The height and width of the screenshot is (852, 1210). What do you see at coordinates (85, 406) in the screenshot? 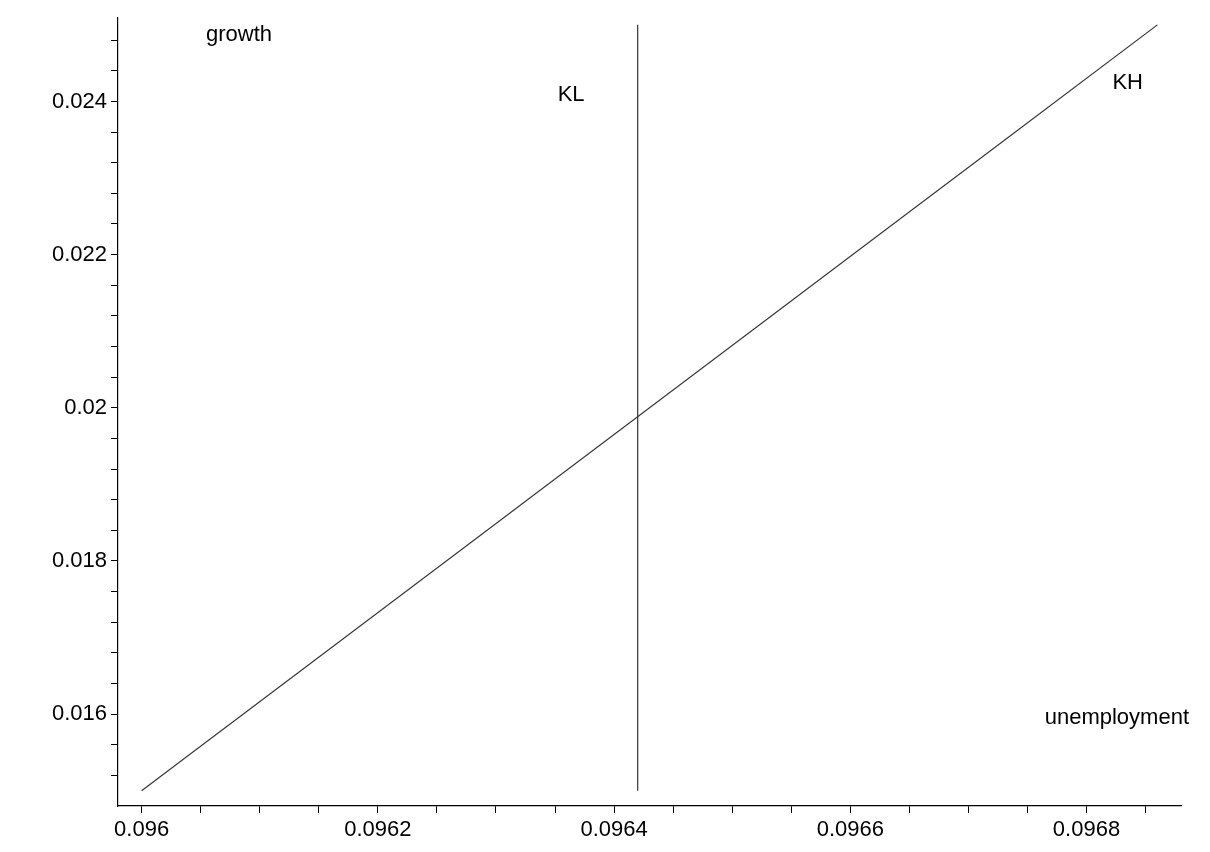
I see `y-tick-label: 0.02` at bounding box center [85, 406].